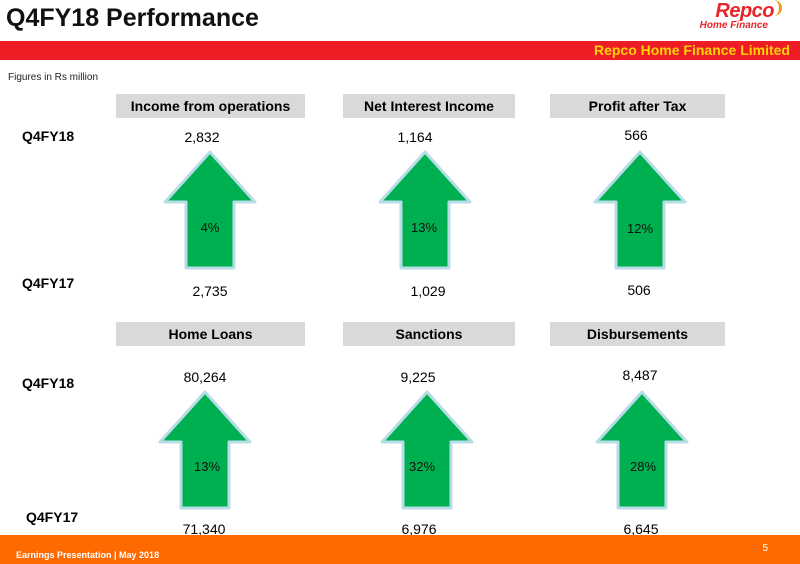  Describe the element at coordinates (765, 548) in the screenshot. I see `page-number: 5` at that location.